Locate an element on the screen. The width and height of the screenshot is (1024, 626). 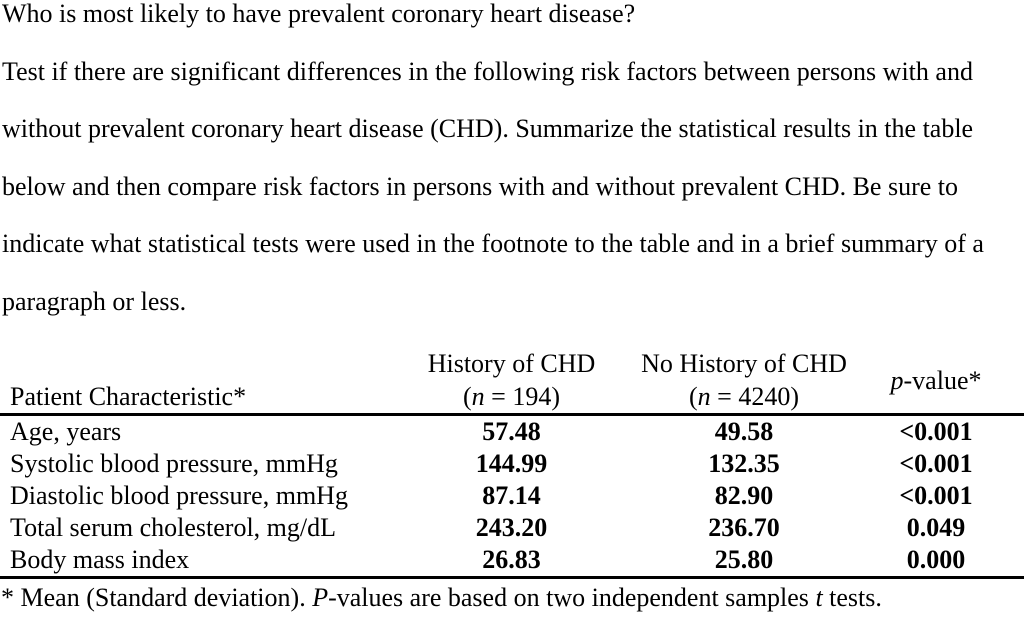
n-count: = 4240) is located at coordinates (754, 396).